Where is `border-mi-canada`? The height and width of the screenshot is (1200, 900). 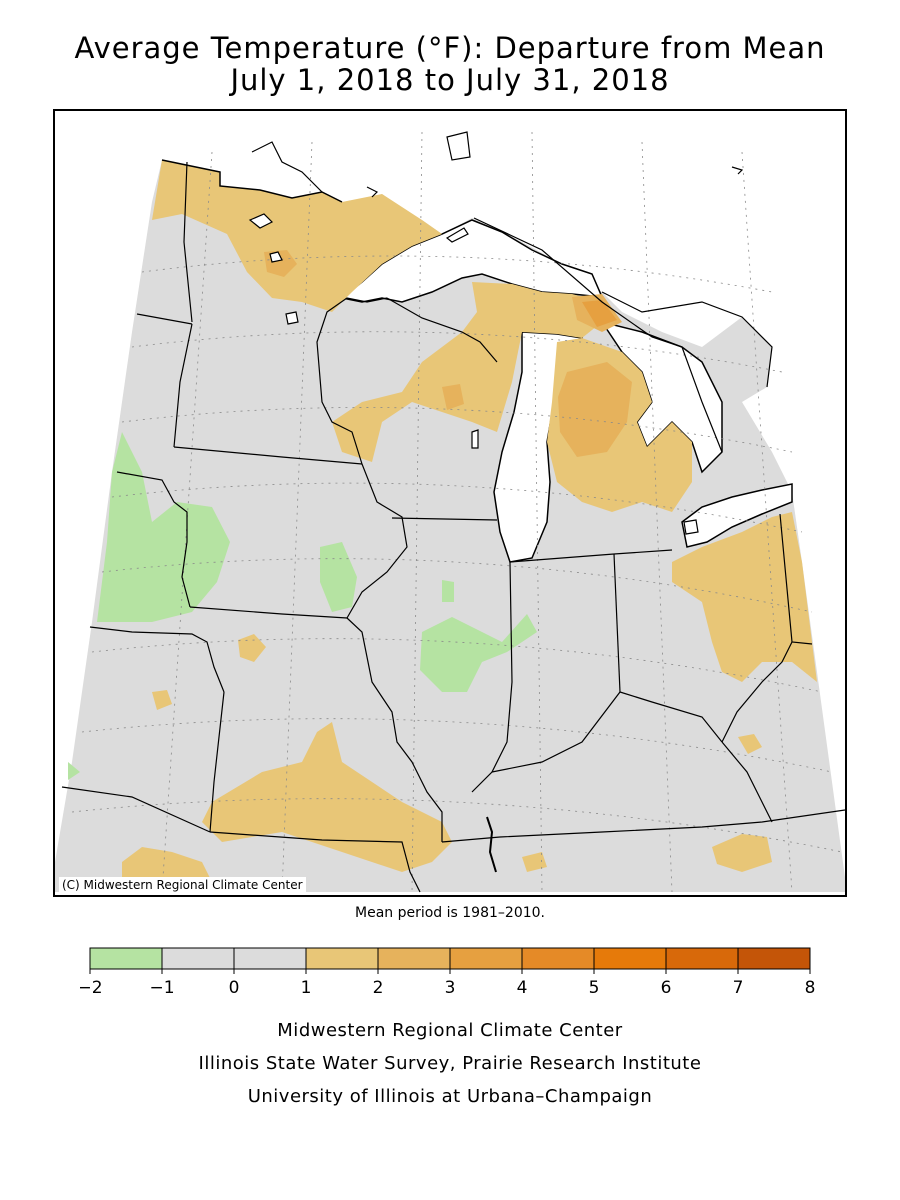 border-mi-canada is located at coordinates (598, 335).